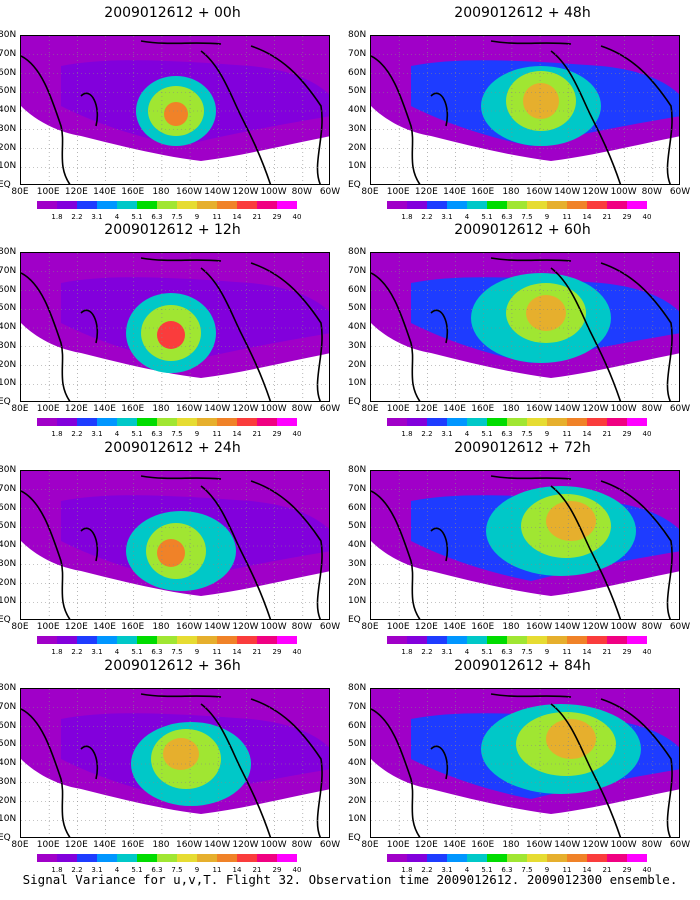 The width and height of the screenshot is (700, 900). I want to click on lon-tick-label: 140E, so click(104, 845).